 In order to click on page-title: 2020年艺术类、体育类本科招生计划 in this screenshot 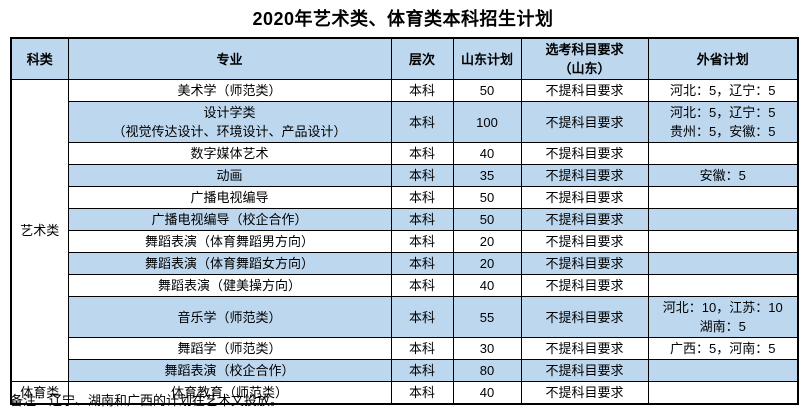, I will do `click(403, 19)`.